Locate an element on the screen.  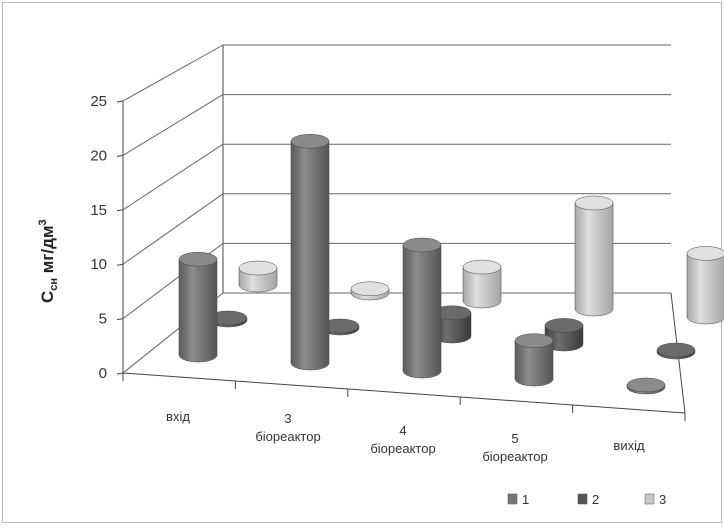
y-tick-label: 10 is located at coordinates (98, 264).